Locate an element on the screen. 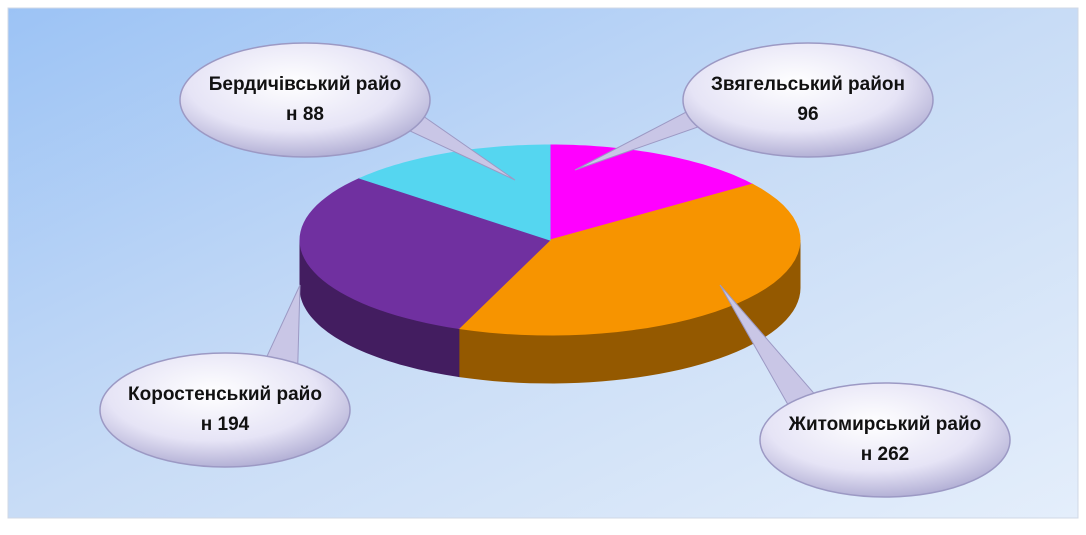 The width and height of the screenshot is (1086, 535). category-label: Звягельський район is located at coordinates (808, 84).